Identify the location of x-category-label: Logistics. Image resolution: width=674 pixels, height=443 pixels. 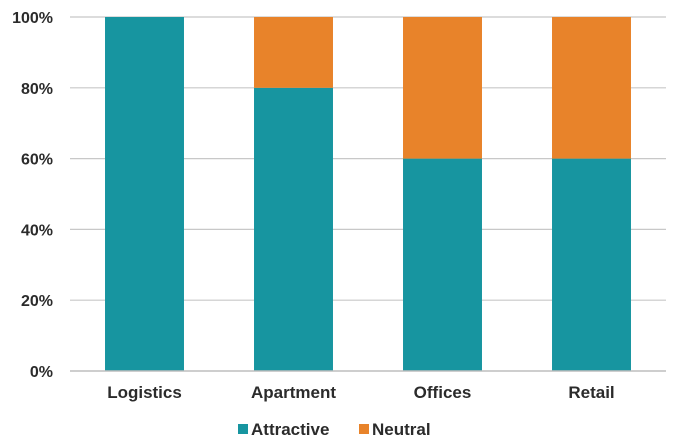
(144, 392).